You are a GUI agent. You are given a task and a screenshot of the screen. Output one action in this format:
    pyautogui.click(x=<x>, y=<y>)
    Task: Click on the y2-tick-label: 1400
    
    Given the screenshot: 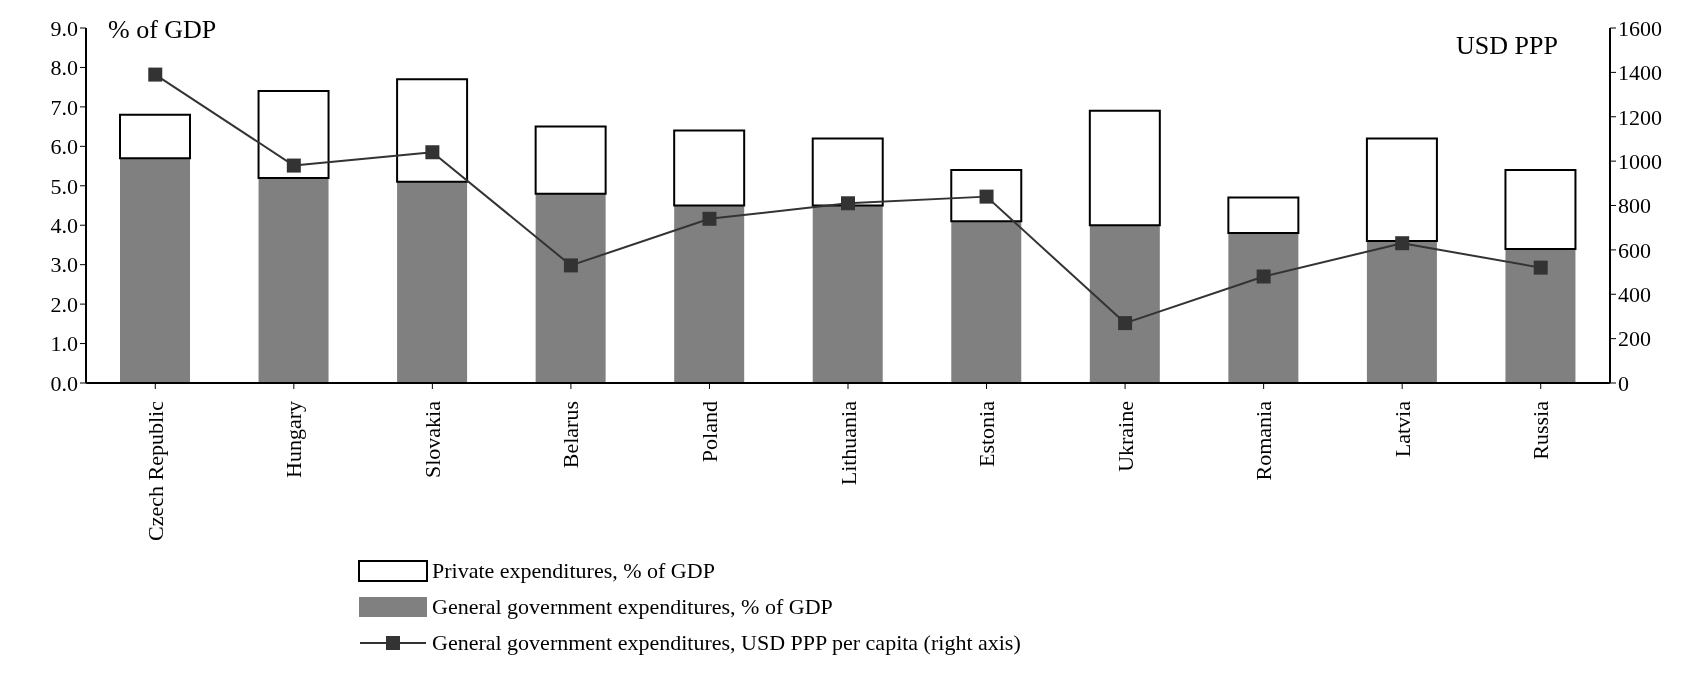 What is the action you would take?
    pyautogui.click(x=1640, y=73)
    